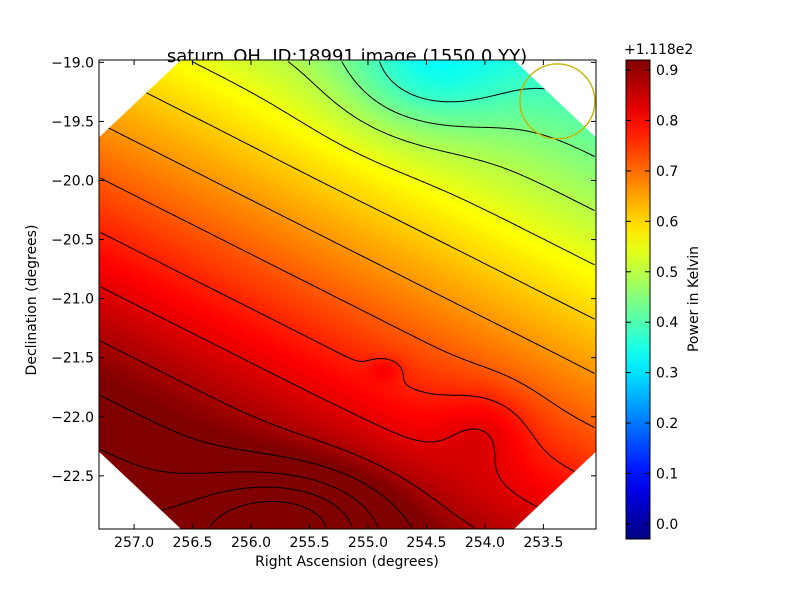  What do you see at coordinates (667, 474) in the screenshot?
I see `colorbar-tick-label: 0.1` at bounding box center [667, 474].